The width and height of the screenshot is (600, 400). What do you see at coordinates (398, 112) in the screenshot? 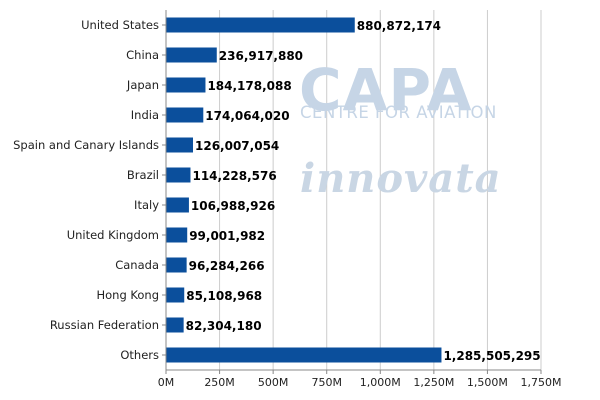
I see `capa-tagline: CENTRE FOR AVIATION` at bounding box center [398, 112].